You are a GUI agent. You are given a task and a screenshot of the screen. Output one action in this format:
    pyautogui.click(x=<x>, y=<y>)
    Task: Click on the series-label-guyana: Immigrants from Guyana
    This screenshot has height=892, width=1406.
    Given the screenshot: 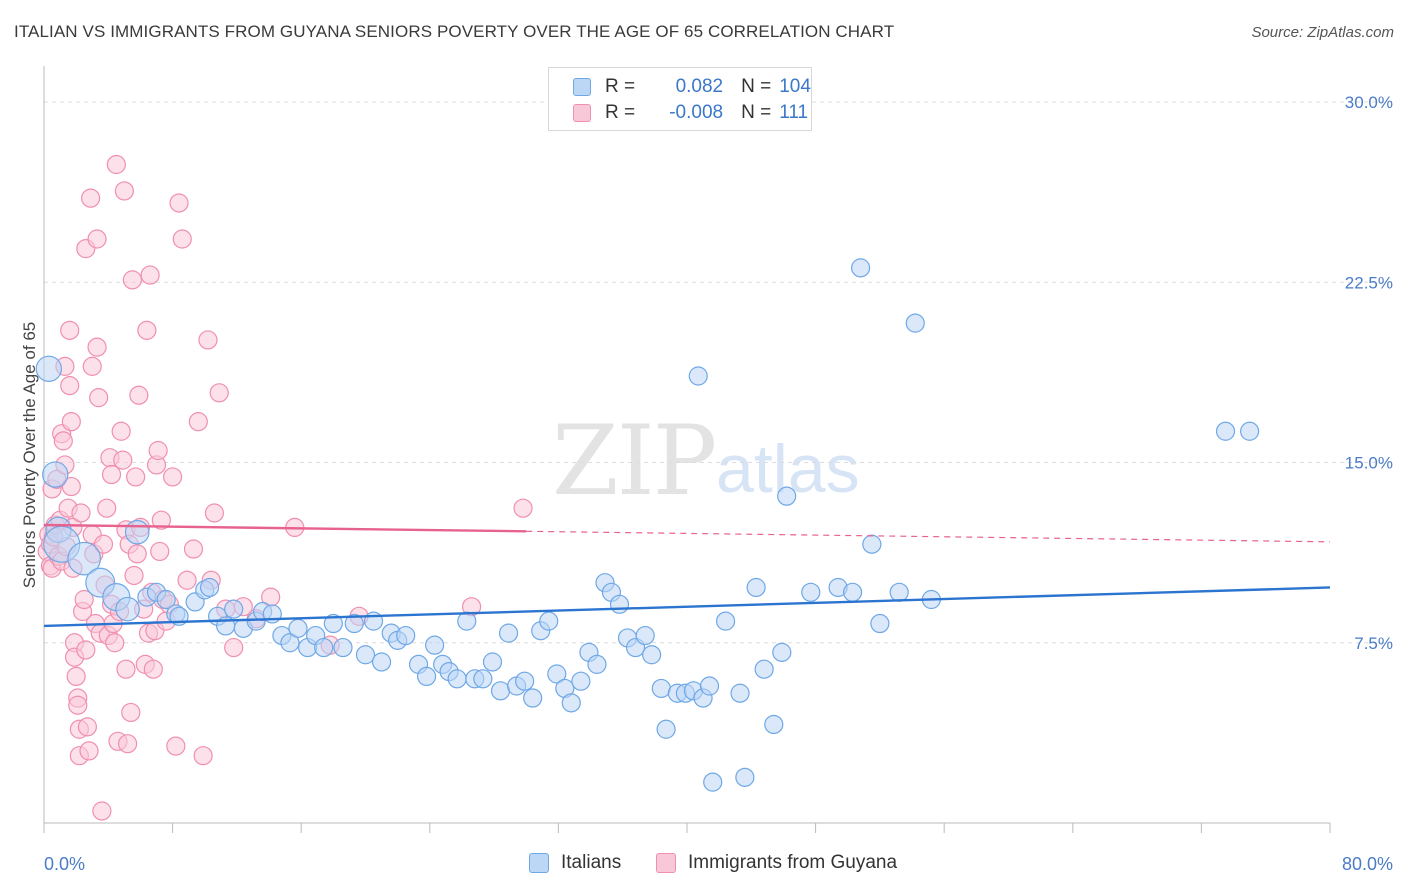 What is the action you would take?
    pyautogui.click(x=793, y=862)
    